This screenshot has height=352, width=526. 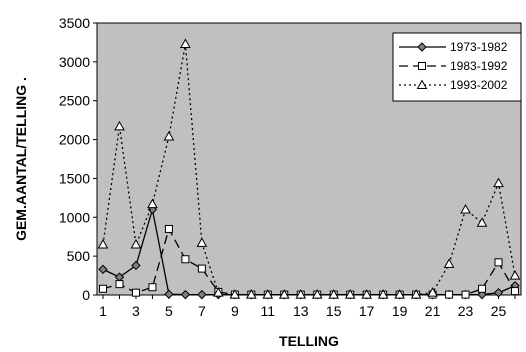 What do you see at coordinates (79, 256) in the screenshot?
I see `y-tick-label: 500` at bounding box center [79, 256].